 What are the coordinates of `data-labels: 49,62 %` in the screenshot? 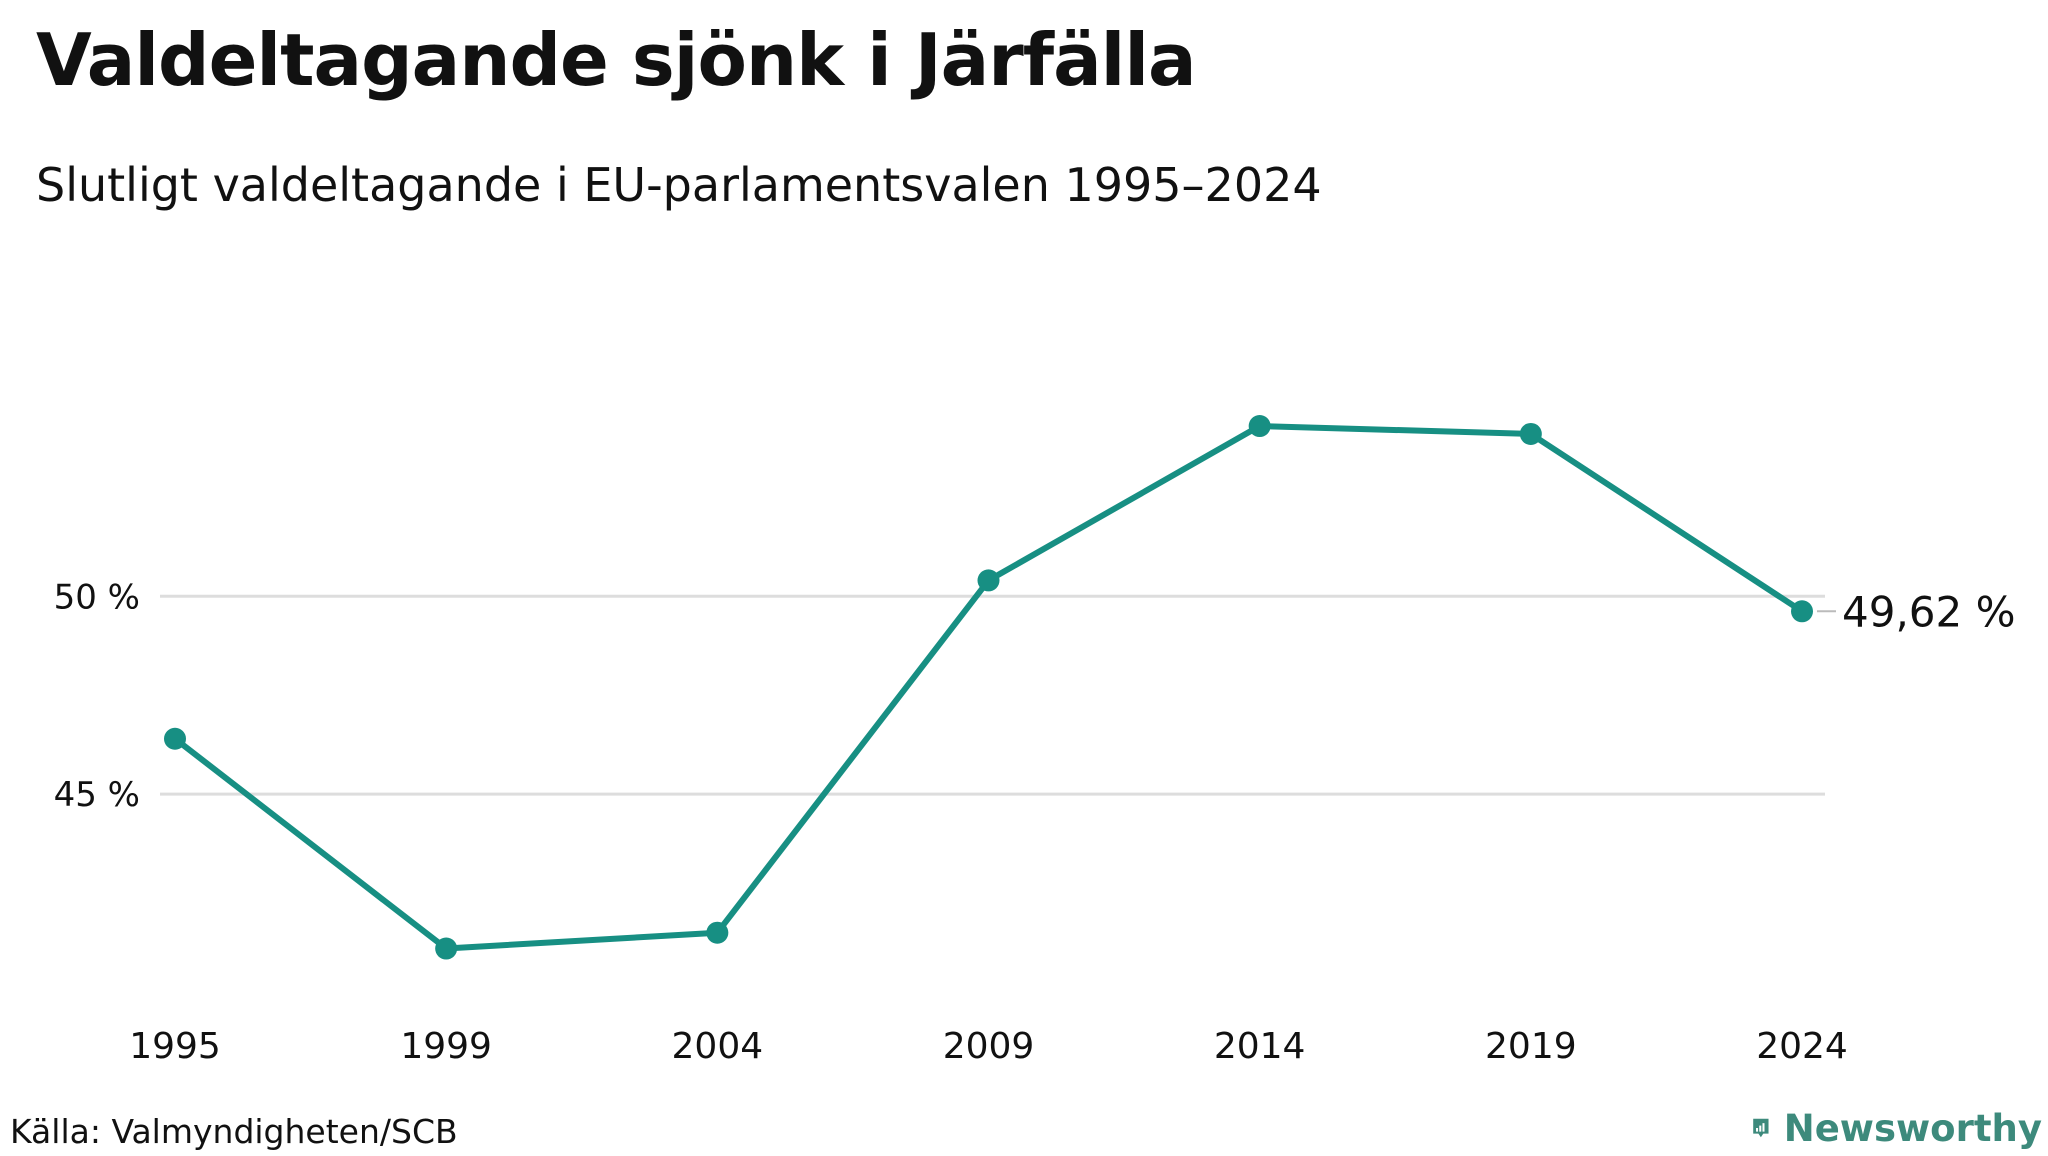 It's located at (1916, 611).